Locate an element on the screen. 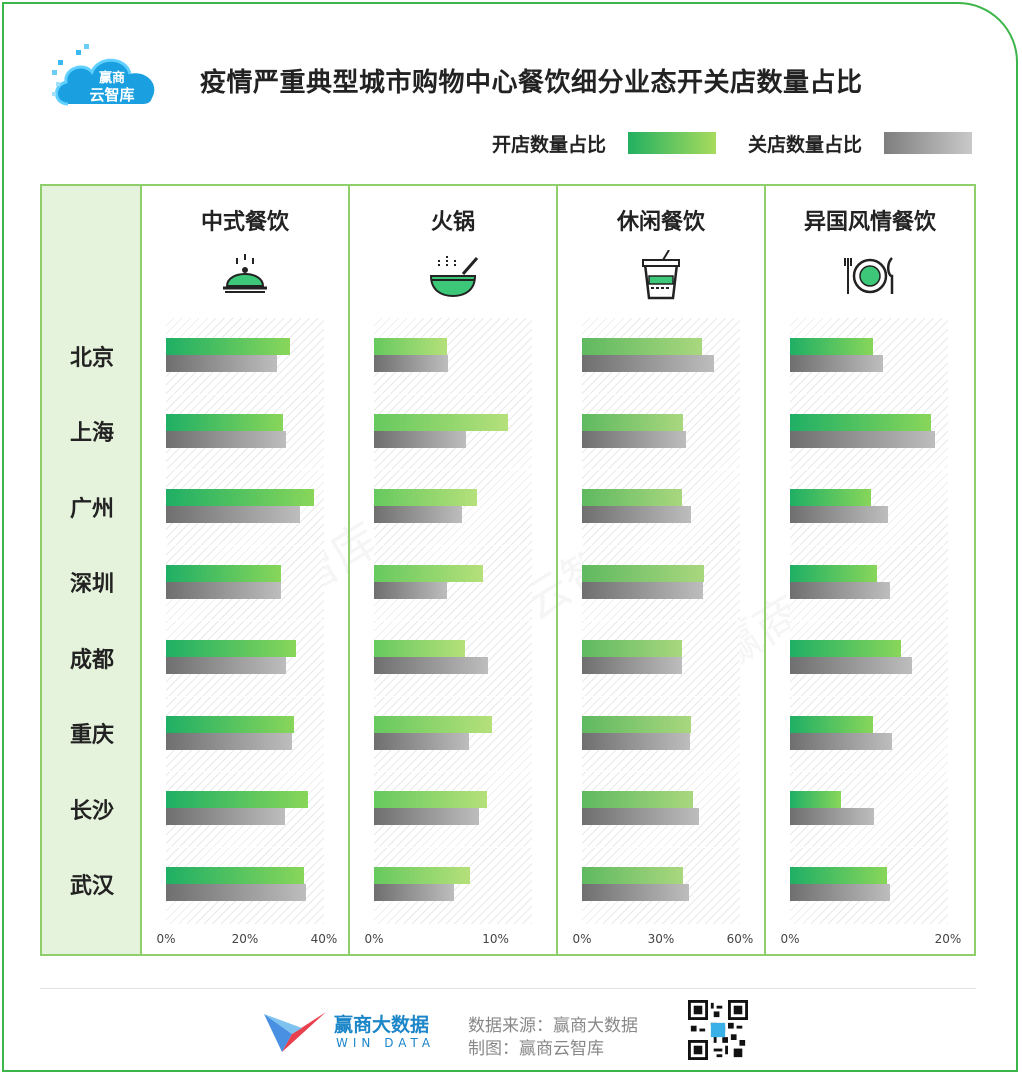  axis-tick-label: 30% is located at coordinates (661, 939).